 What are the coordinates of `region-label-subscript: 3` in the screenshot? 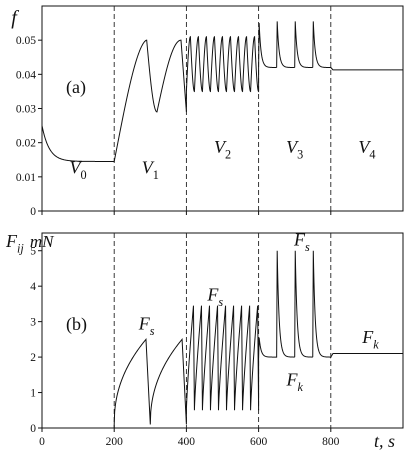 It's located at (300, 154).